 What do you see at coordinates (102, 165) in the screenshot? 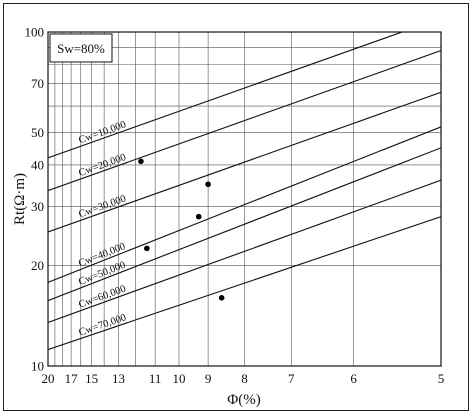
I see `cw-line-label: Cw=20,000` at bounding box center [102, 165].